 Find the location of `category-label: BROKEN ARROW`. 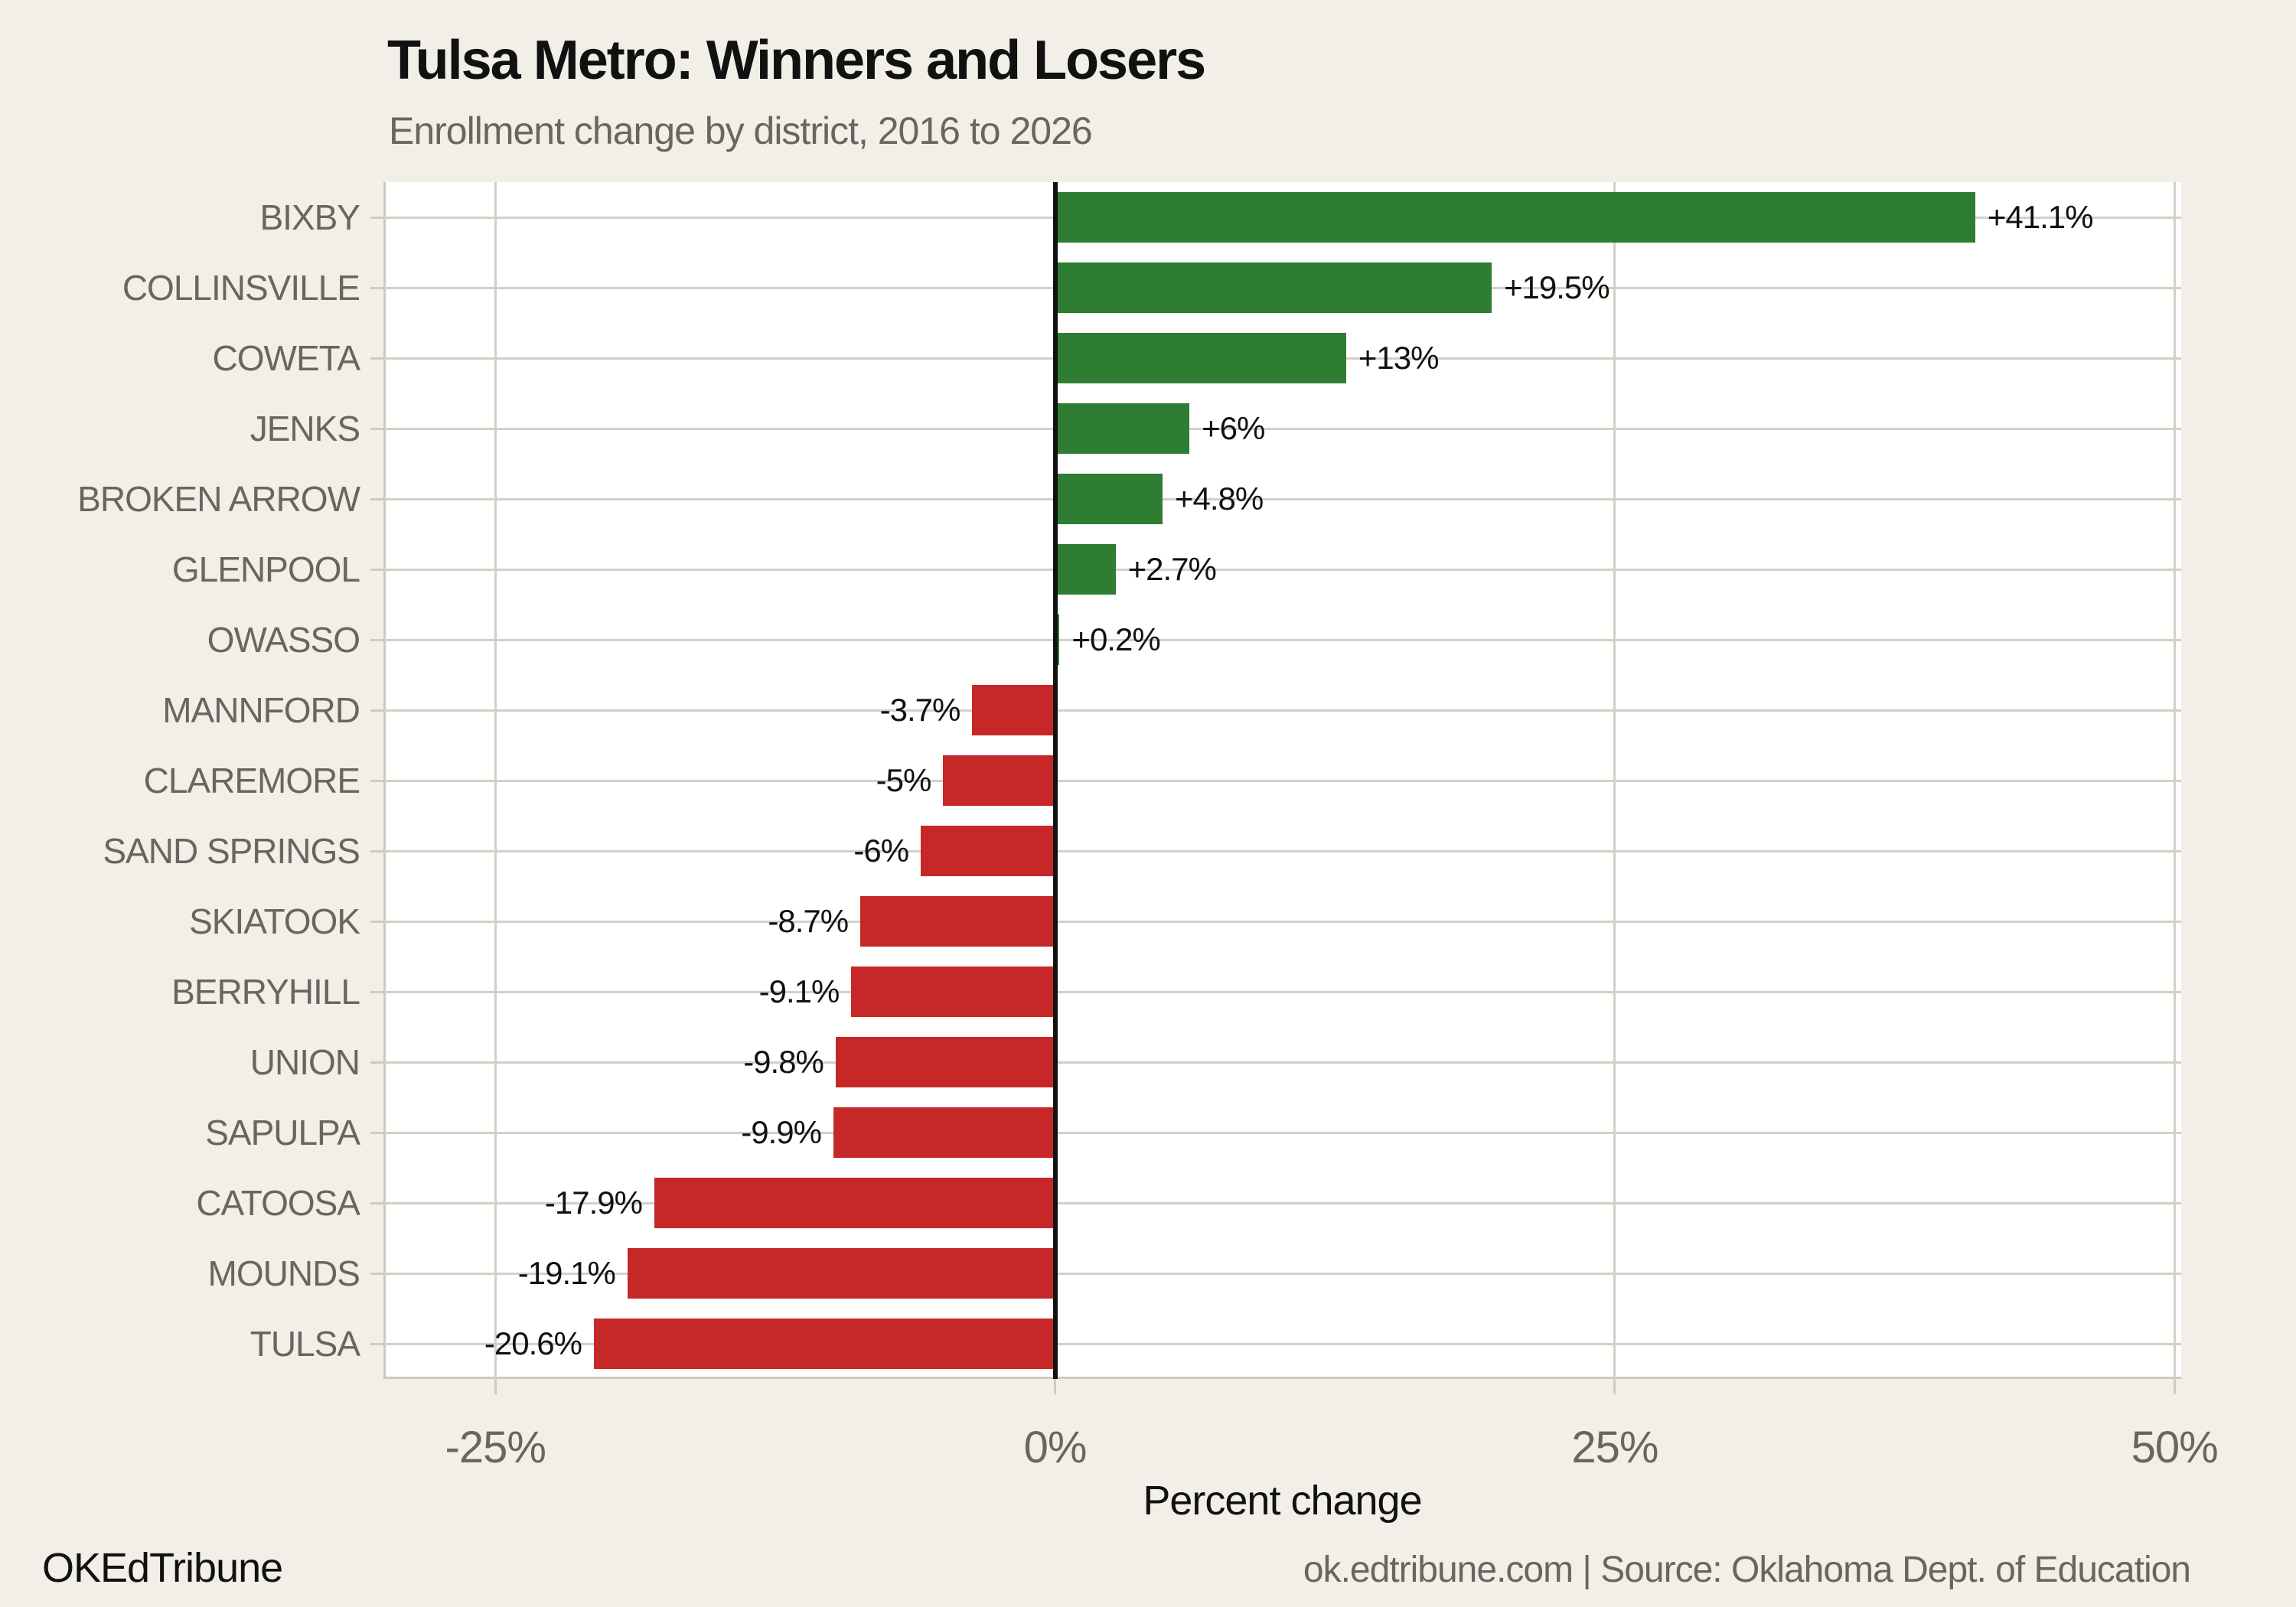

category-label: BROKEN ARROW is located at coordinates (218, 499).